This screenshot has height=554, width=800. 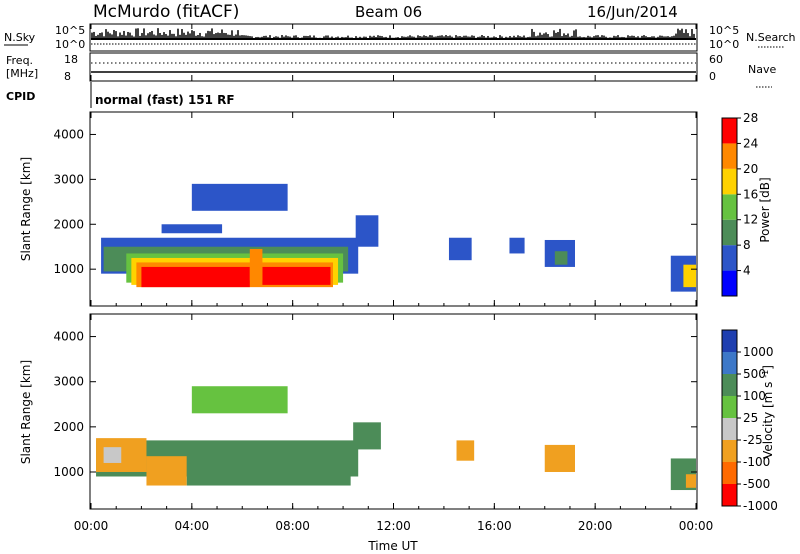 What do you see at coordinates (712, 76) in the screenshot?
I see `nave-tick-bottom: 0` at bounding box center [712, 76].